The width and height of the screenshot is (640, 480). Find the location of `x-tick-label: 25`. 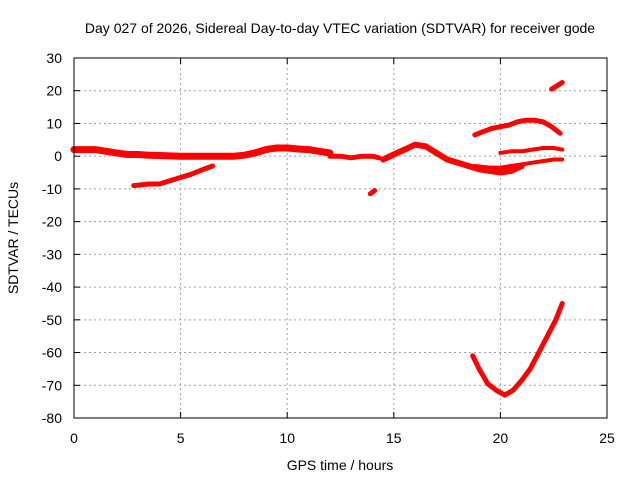

x-tick-label: 25 is located at coordinates (607, 438).